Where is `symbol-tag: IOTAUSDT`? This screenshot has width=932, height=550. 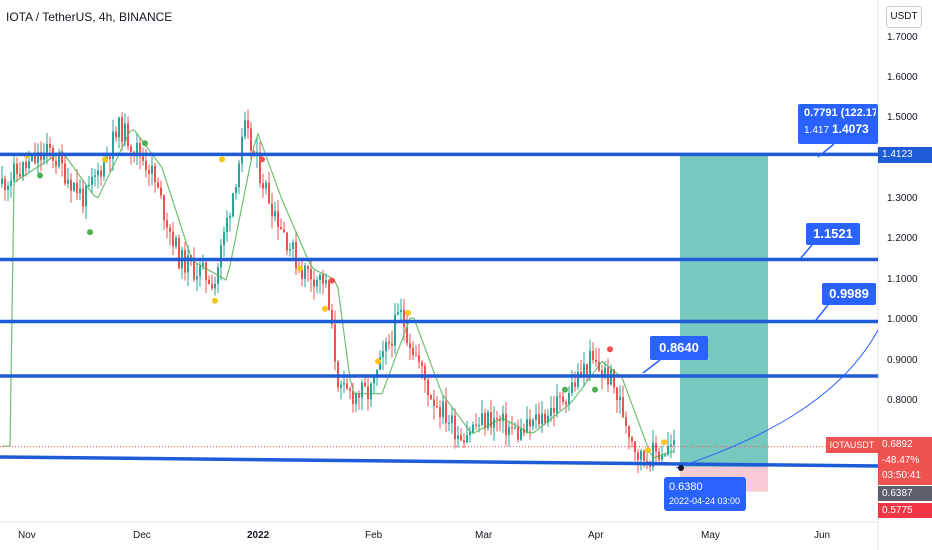 symbol-tag: IOTAUSDT is located at coordinates (852, 445).